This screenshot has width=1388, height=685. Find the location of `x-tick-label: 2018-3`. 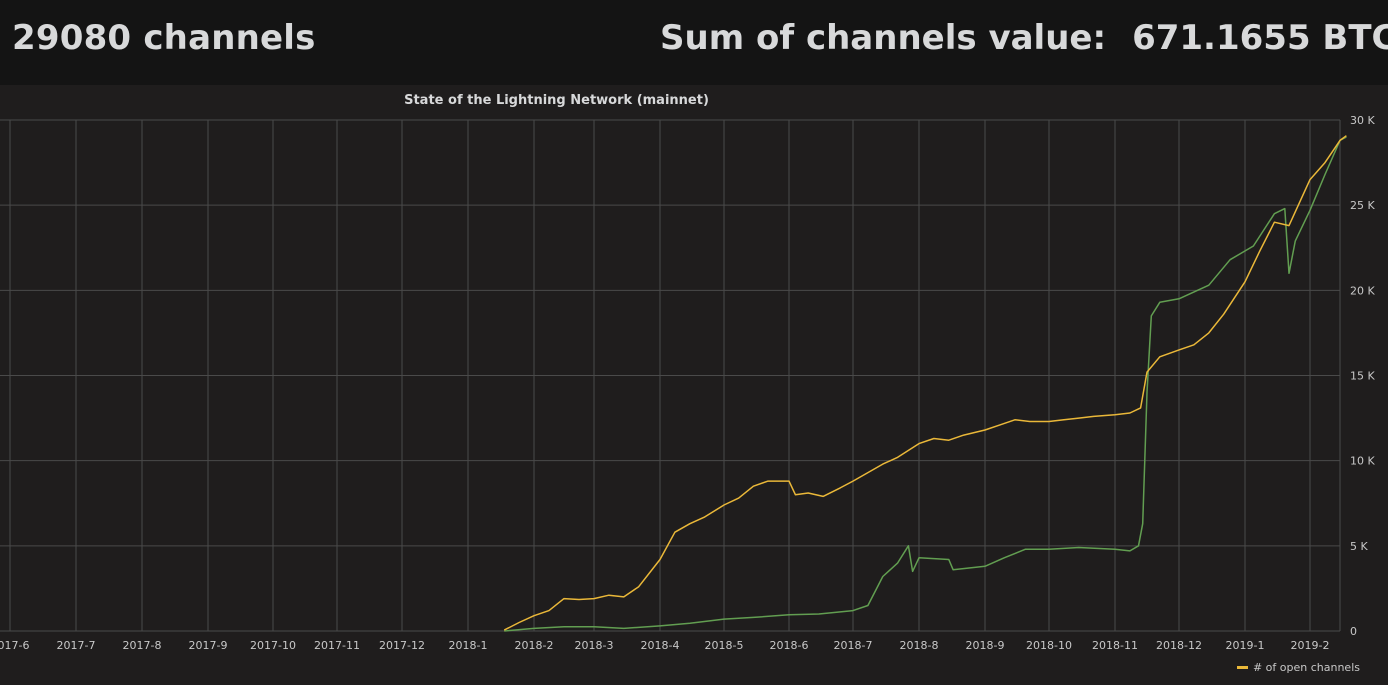

x-tick-label: 2018-3 is located at coordinates (594, 645).